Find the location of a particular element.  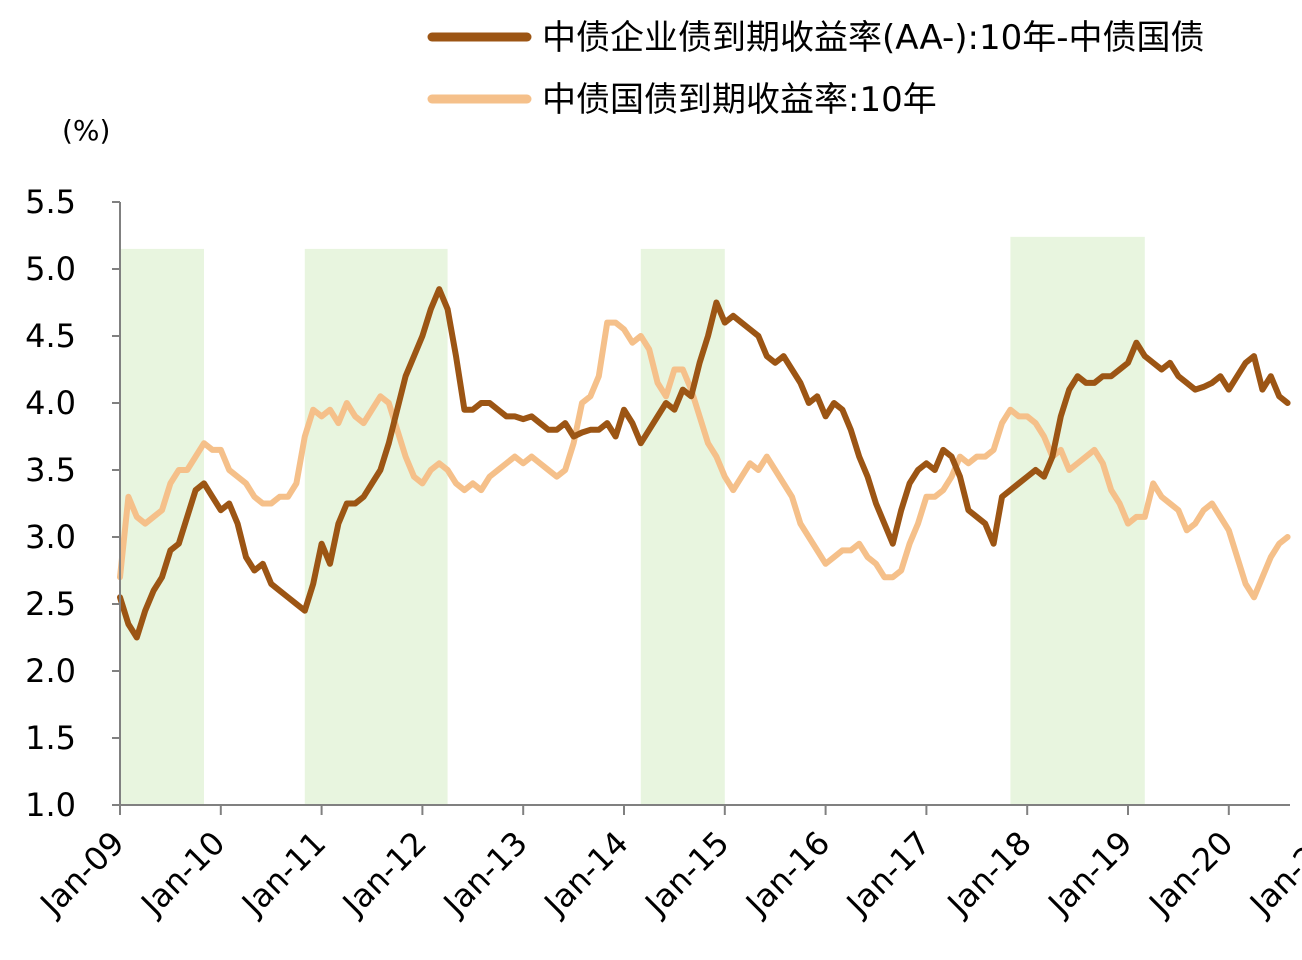

x-tick-label: Jan-18 is located at coordinates (989, 874).